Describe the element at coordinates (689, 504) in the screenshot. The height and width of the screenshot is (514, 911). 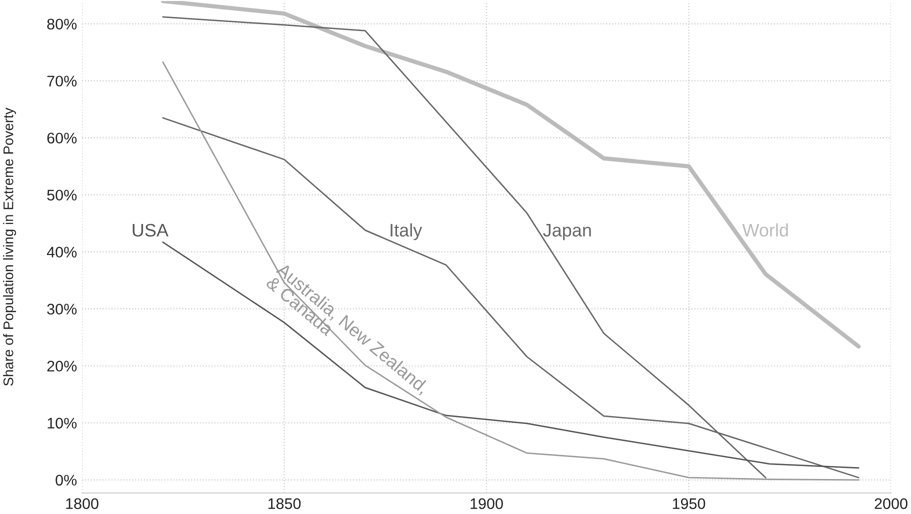
I see `x-tick-label: 1950` at that location.